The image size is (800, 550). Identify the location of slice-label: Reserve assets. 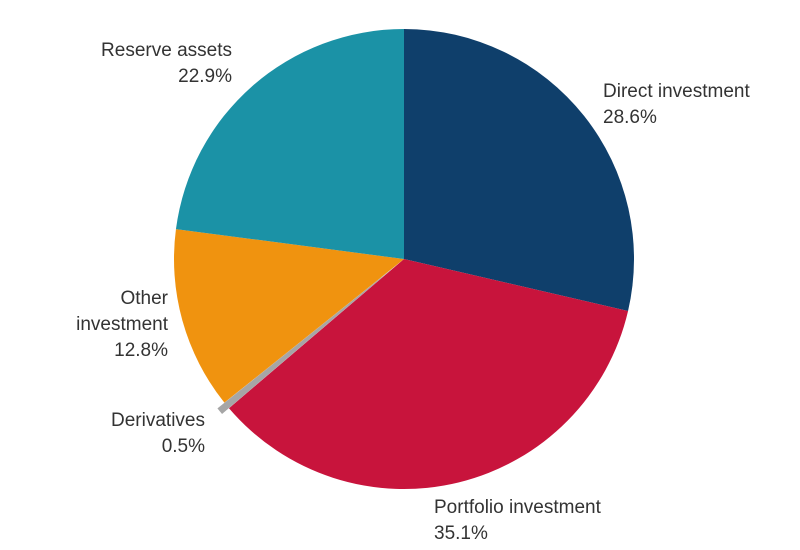
(166, 50).